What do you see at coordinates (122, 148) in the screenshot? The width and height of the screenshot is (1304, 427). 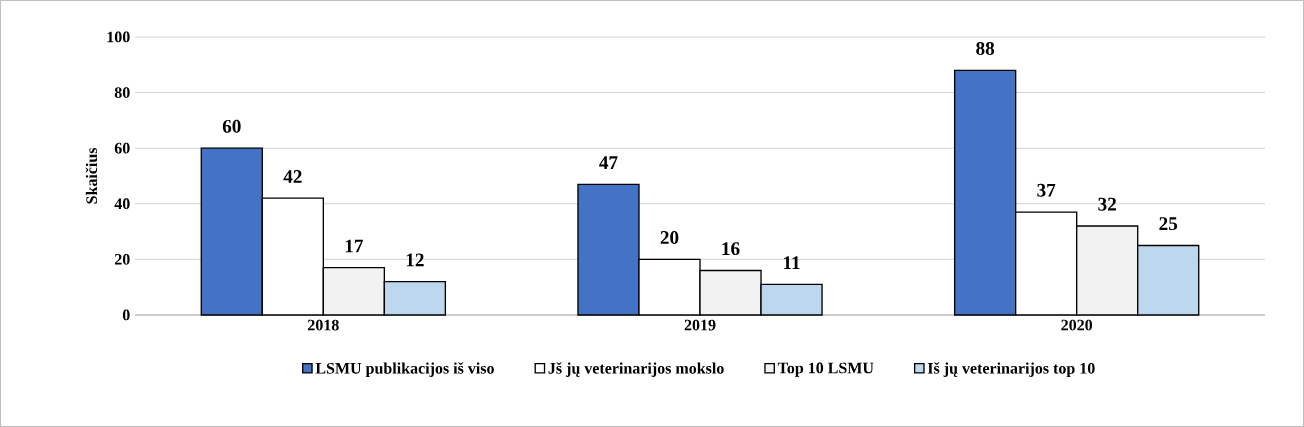 I see `y-tick-label: 60` at bounding box center [122, 148].